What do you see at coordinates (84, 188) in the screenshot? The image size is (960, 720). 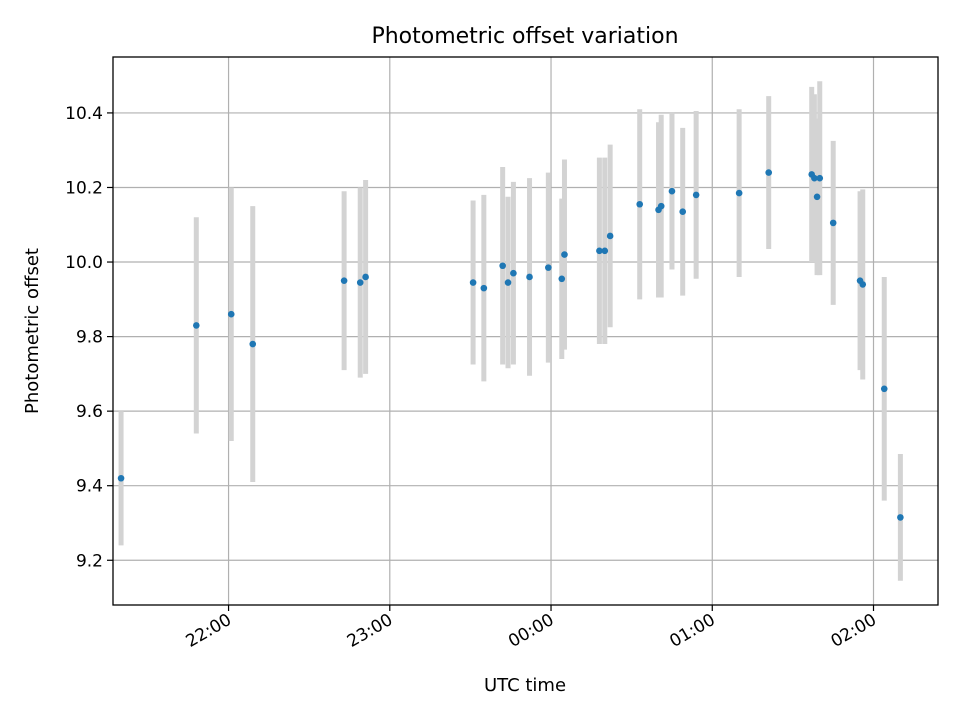 I see `y-tick-label: 10.2` at bounding box center [84, 188].